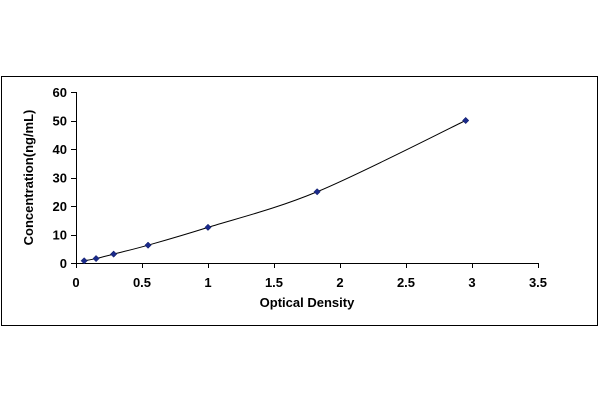  What do you see at coordinates (274, 282) in the screenshot?
I see `x-tick-label: 1.5` at bounding box center [274, 282].